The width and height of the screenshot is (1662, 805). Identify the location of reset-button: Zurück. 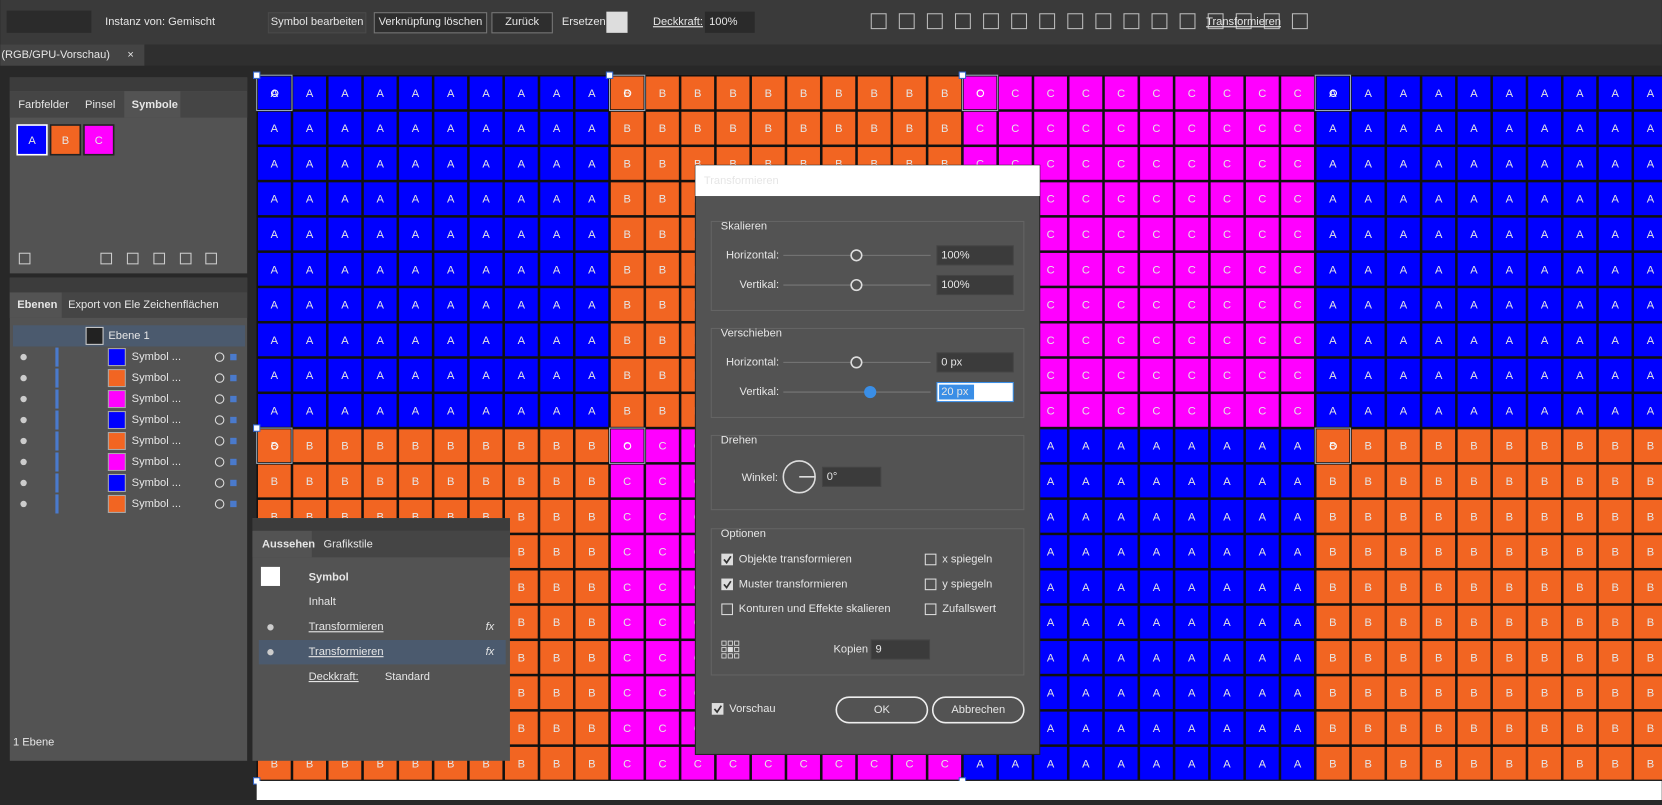
(522, 22).